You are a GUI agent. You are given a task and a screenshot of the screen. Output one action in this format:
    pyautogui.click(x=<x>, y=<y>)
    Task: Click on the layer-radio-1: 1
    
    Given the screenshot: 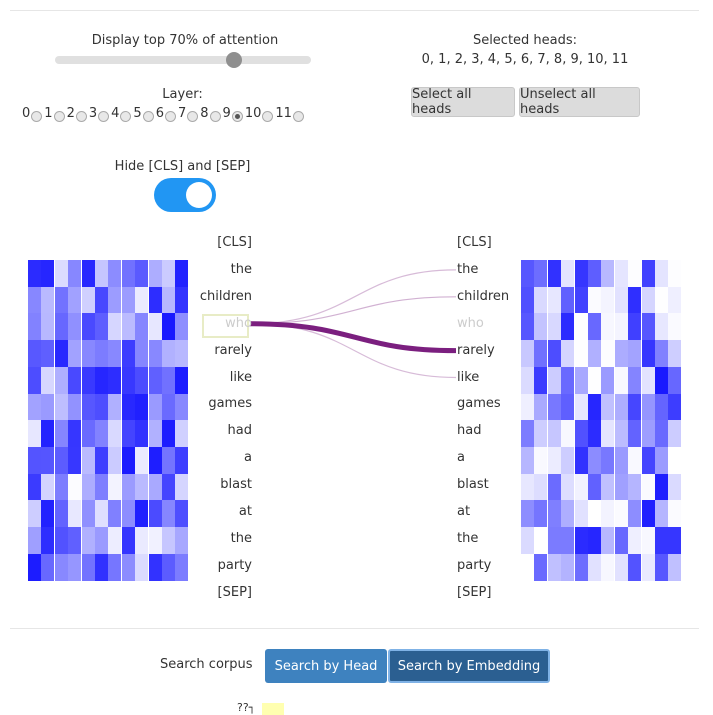 What is the action you would take?
    pyautogui.click(x=54, y=114)
    